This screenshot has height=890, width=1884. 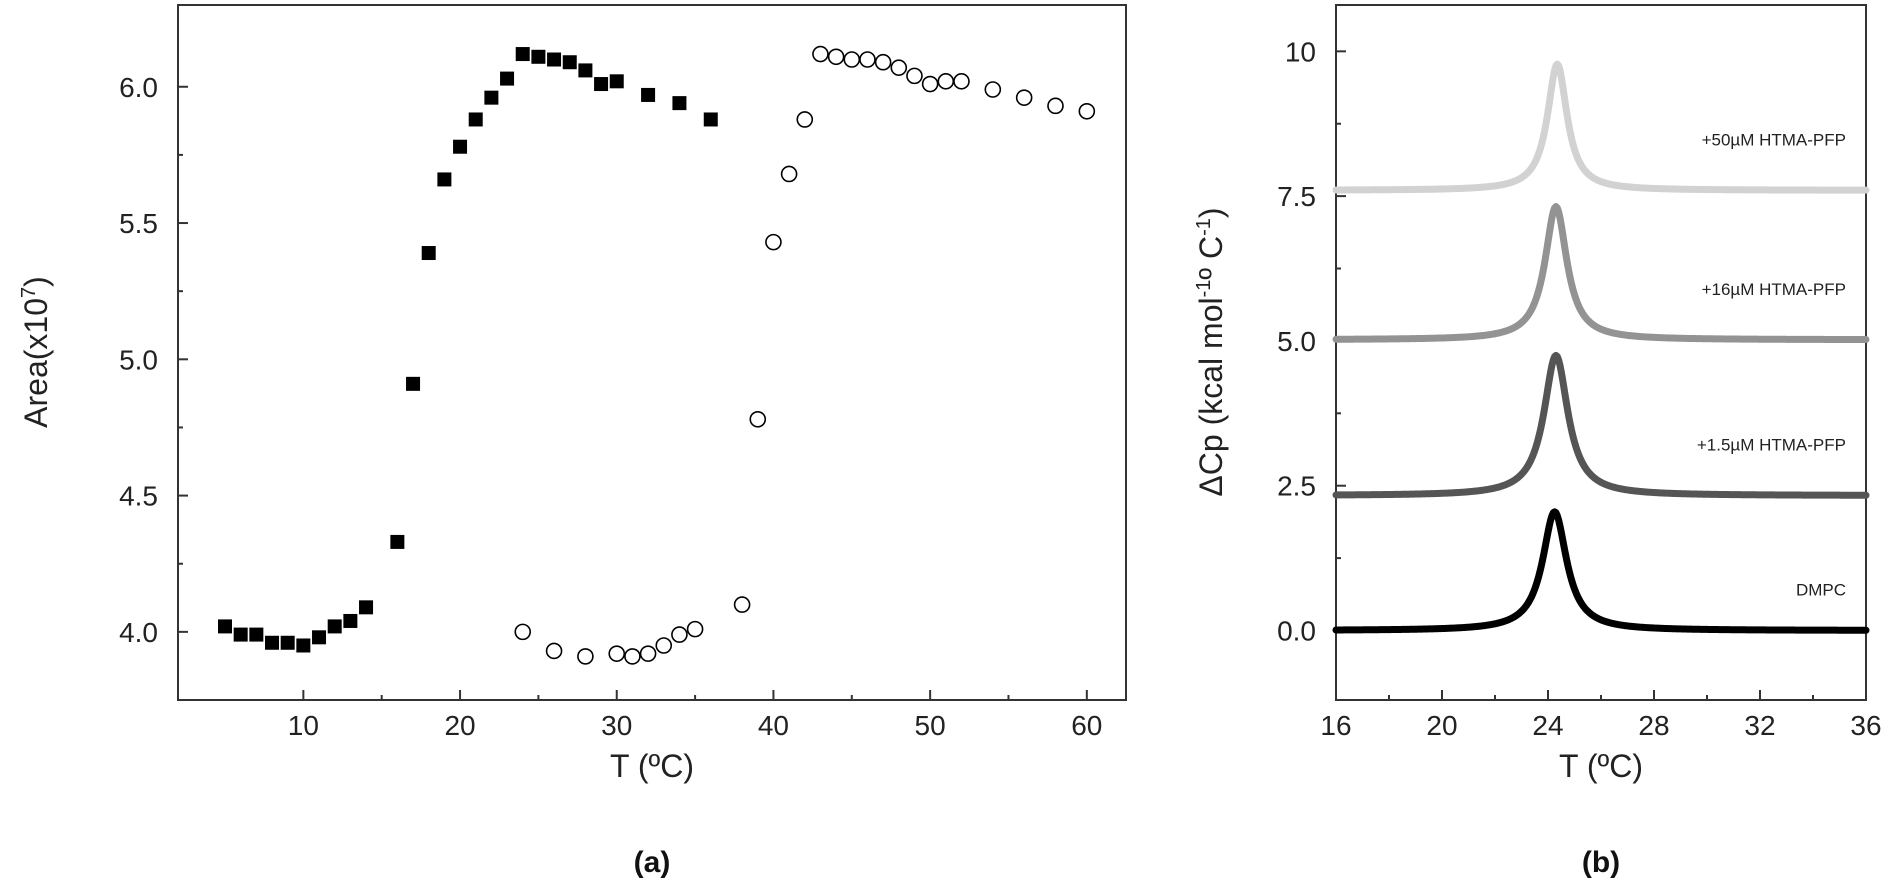 I want to click on panel-b-y-ticks: 0.0 2.5 5.0 7.5 10, so click(x=1311, y=341).